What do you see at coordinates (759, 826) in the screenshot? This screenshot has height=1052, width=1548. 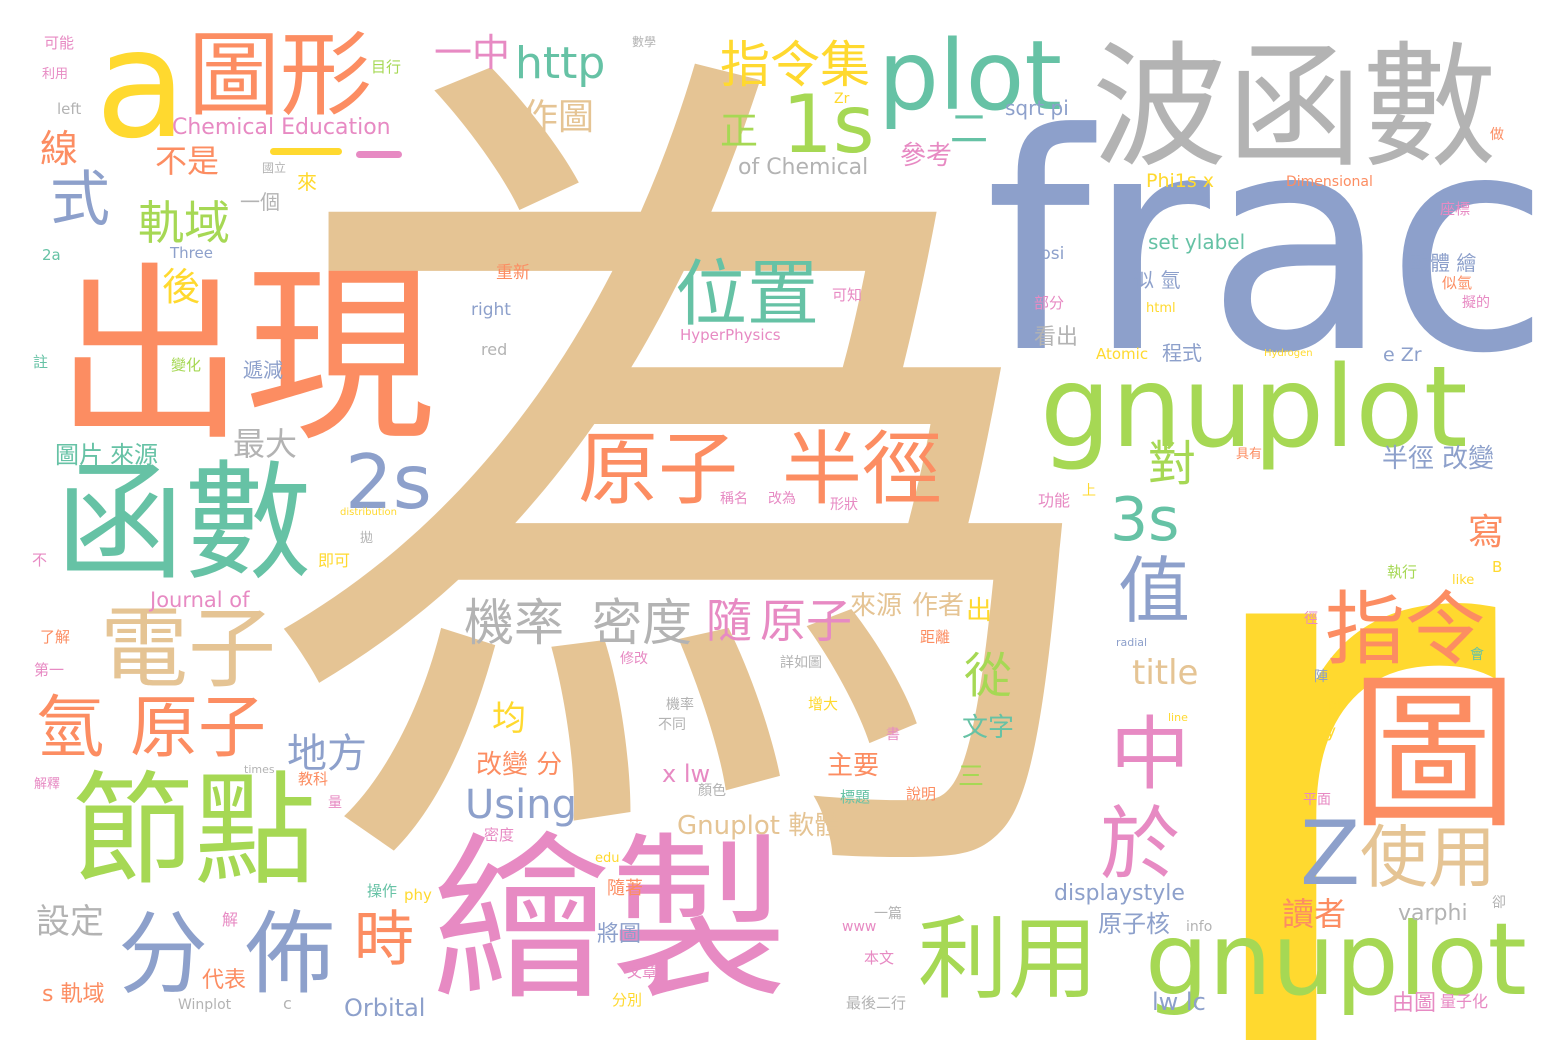 I see `word-gnuplot-軟體: Gnuplot 軟體` at bounding box center [759, 826].